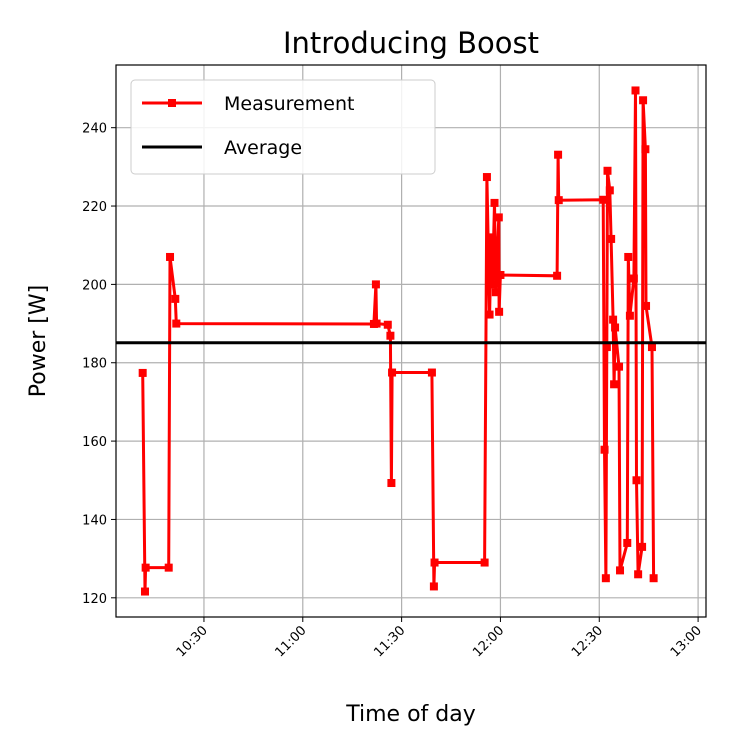 Image resolution: width=750 pixels, height=750 pixels. Describe the element at coordinates (291, 641) in the screenshot. I see `x-tick-label: 11:00` at that location.